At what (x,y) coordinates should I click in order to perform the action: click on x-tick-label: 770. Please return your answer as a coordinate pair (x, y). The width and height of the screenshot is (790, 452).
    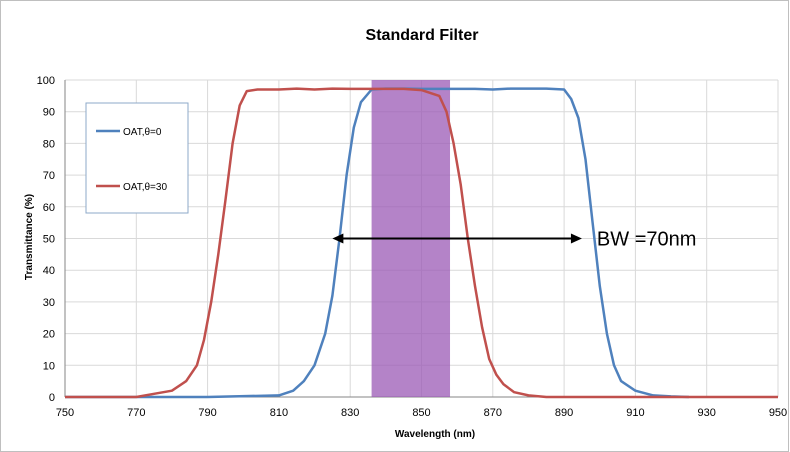
    Looking at the image, I should click on (136, 413).